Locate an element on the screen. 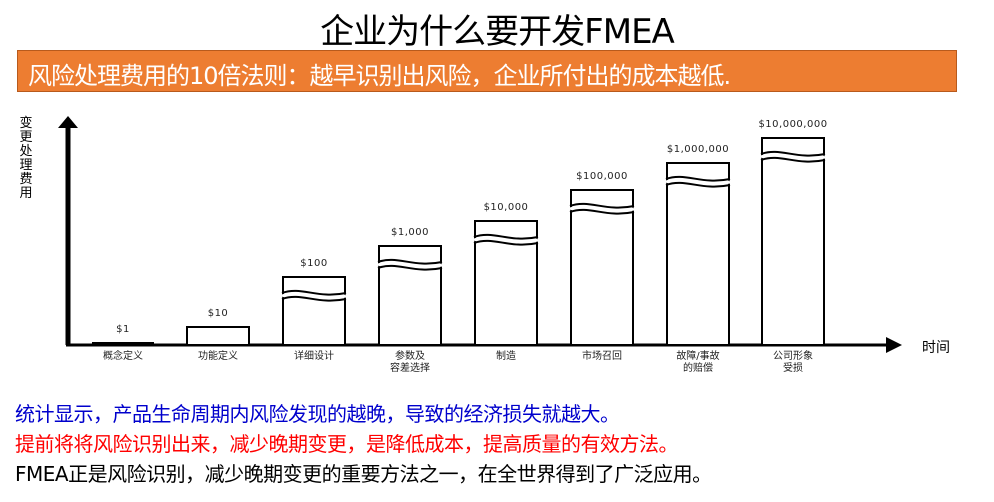 The width and height of the screenshot is (994, 502). category-label: 概念定义 is located at coordinates (123, 356).